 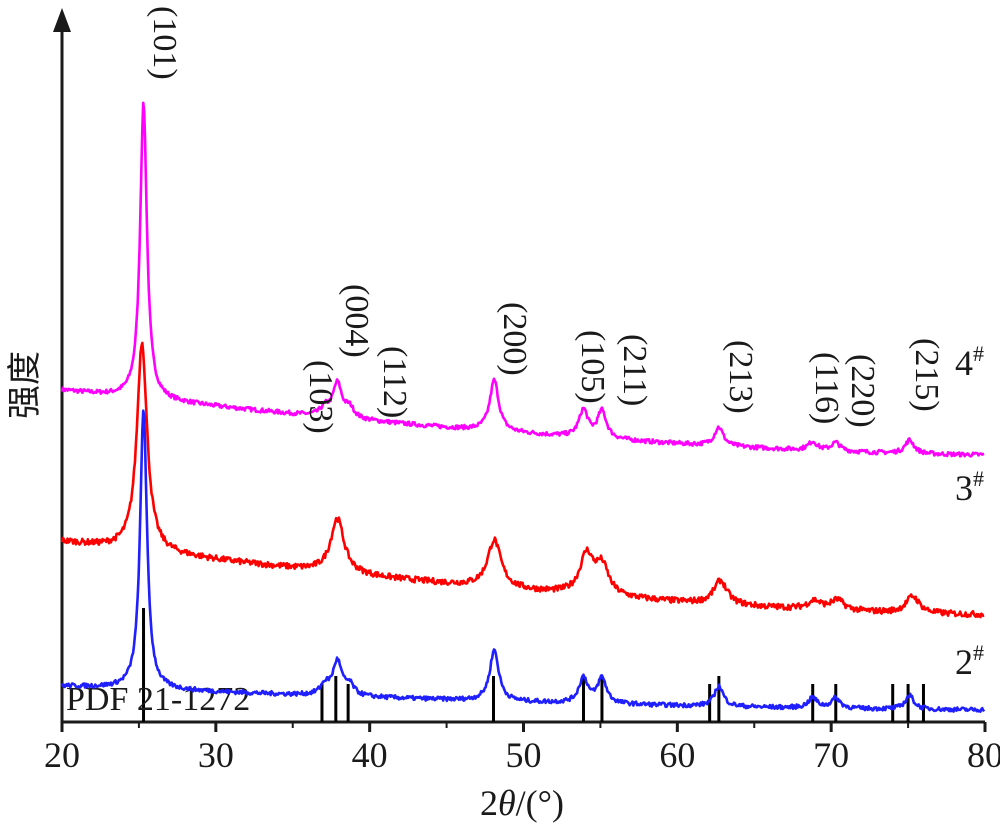 What do you see at coordinates (740, 377) in the screenshot?
I see `hkl-annotation: (213)` at bounding box center [740, 377].